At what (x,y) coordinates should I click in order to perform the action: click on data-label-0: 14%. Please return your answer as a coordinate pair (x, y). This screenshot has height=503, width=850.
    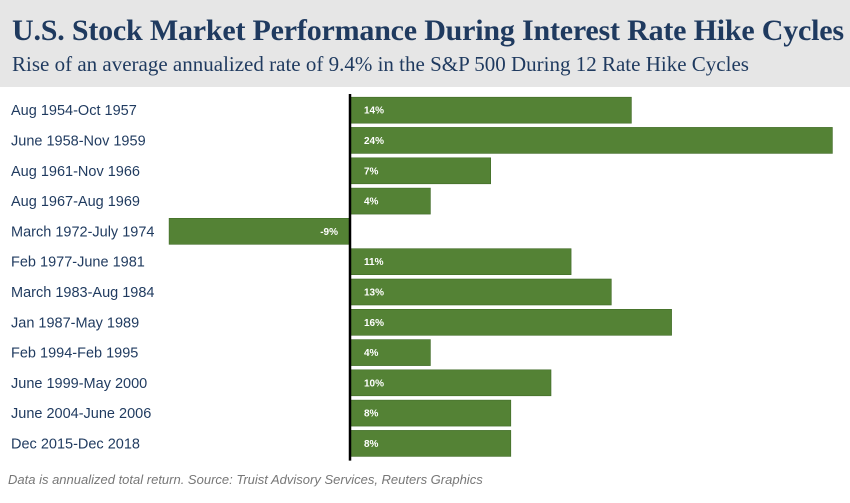
    Looking at the image, I should click on (374, 111).